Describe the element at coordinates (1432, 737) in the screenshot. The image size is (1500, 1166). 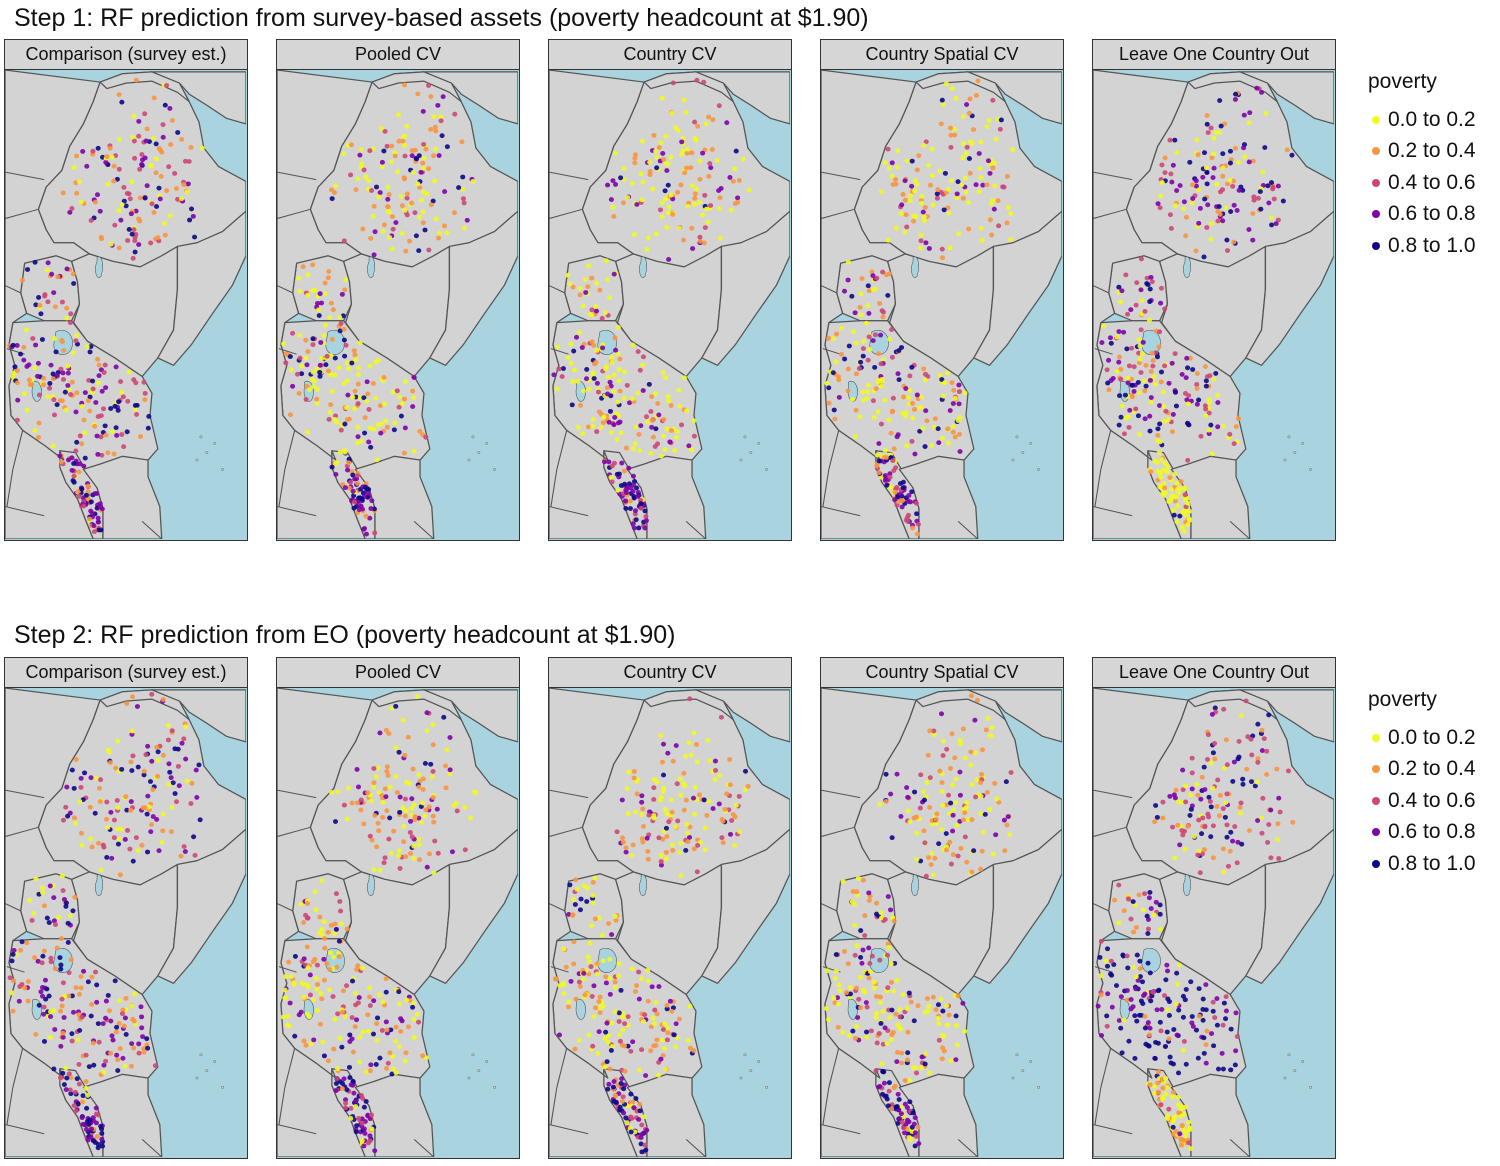
I see `legend-label: 0.0 to 0.2` at that location.